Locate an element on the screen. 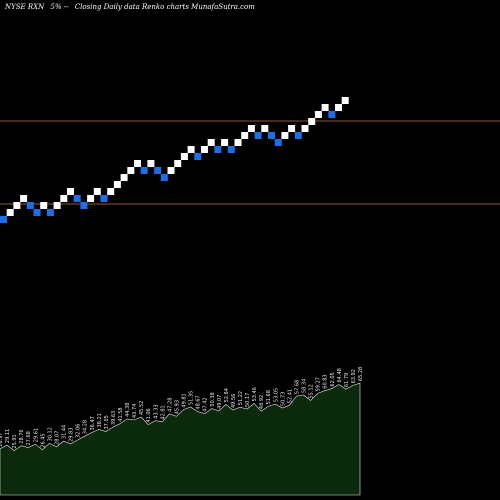  volume-label: 53.46 is located at coordinates (255, 394).